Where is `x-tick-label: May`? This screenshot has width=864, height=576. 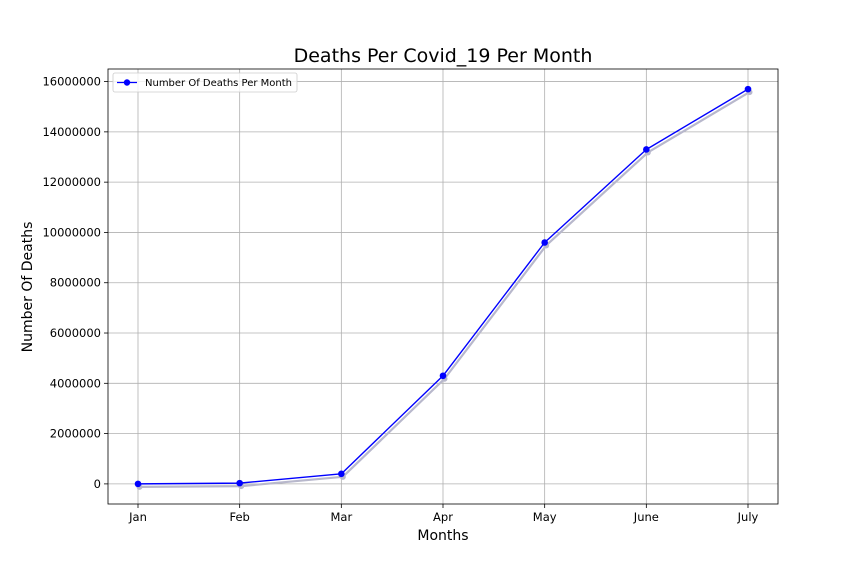
x-tick-label: May is located at coordinates (545, 517).